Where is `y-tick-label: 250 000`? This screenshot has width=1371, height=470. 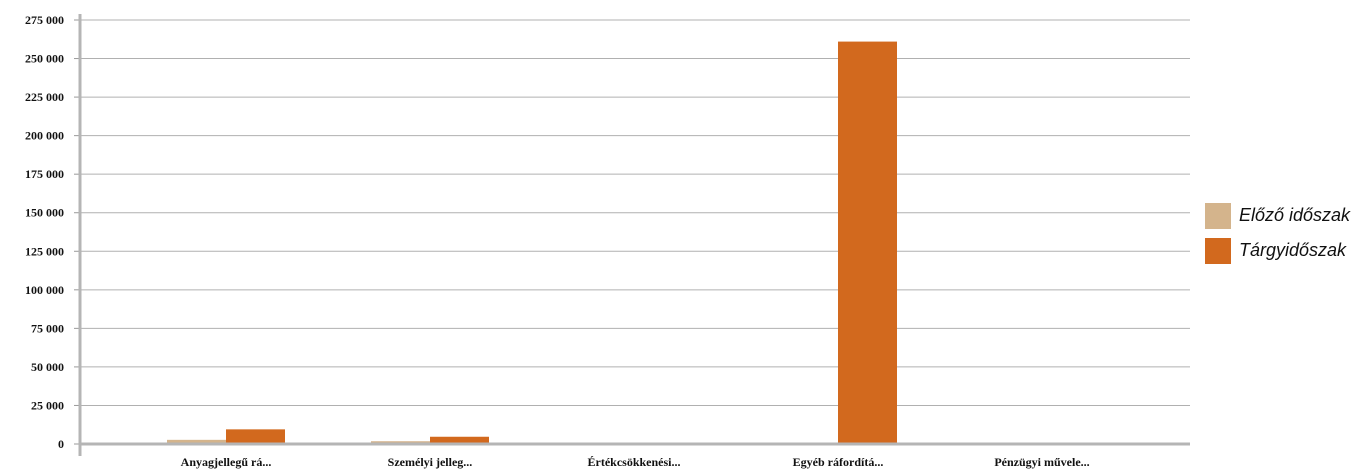
y-tick-label: 250 000 is located at coordinates (44, 59).